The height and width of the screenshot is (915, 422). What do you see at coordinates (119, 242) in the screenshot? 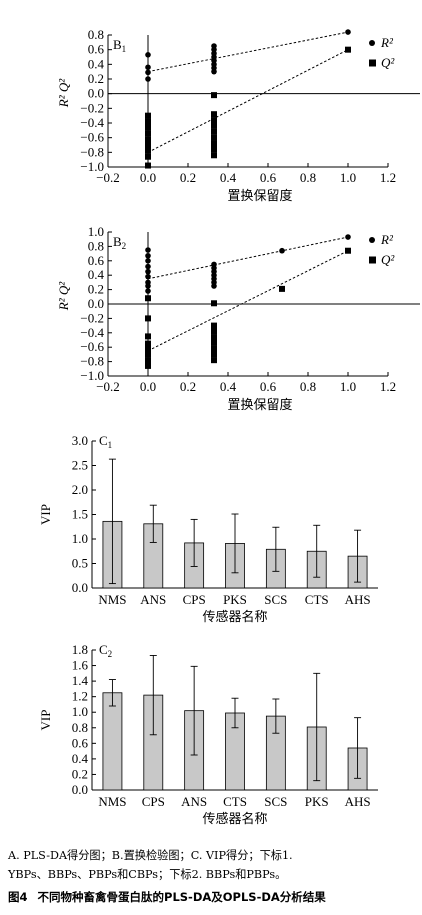
I see `panel-label: B2` at bounding box center [119, 242].